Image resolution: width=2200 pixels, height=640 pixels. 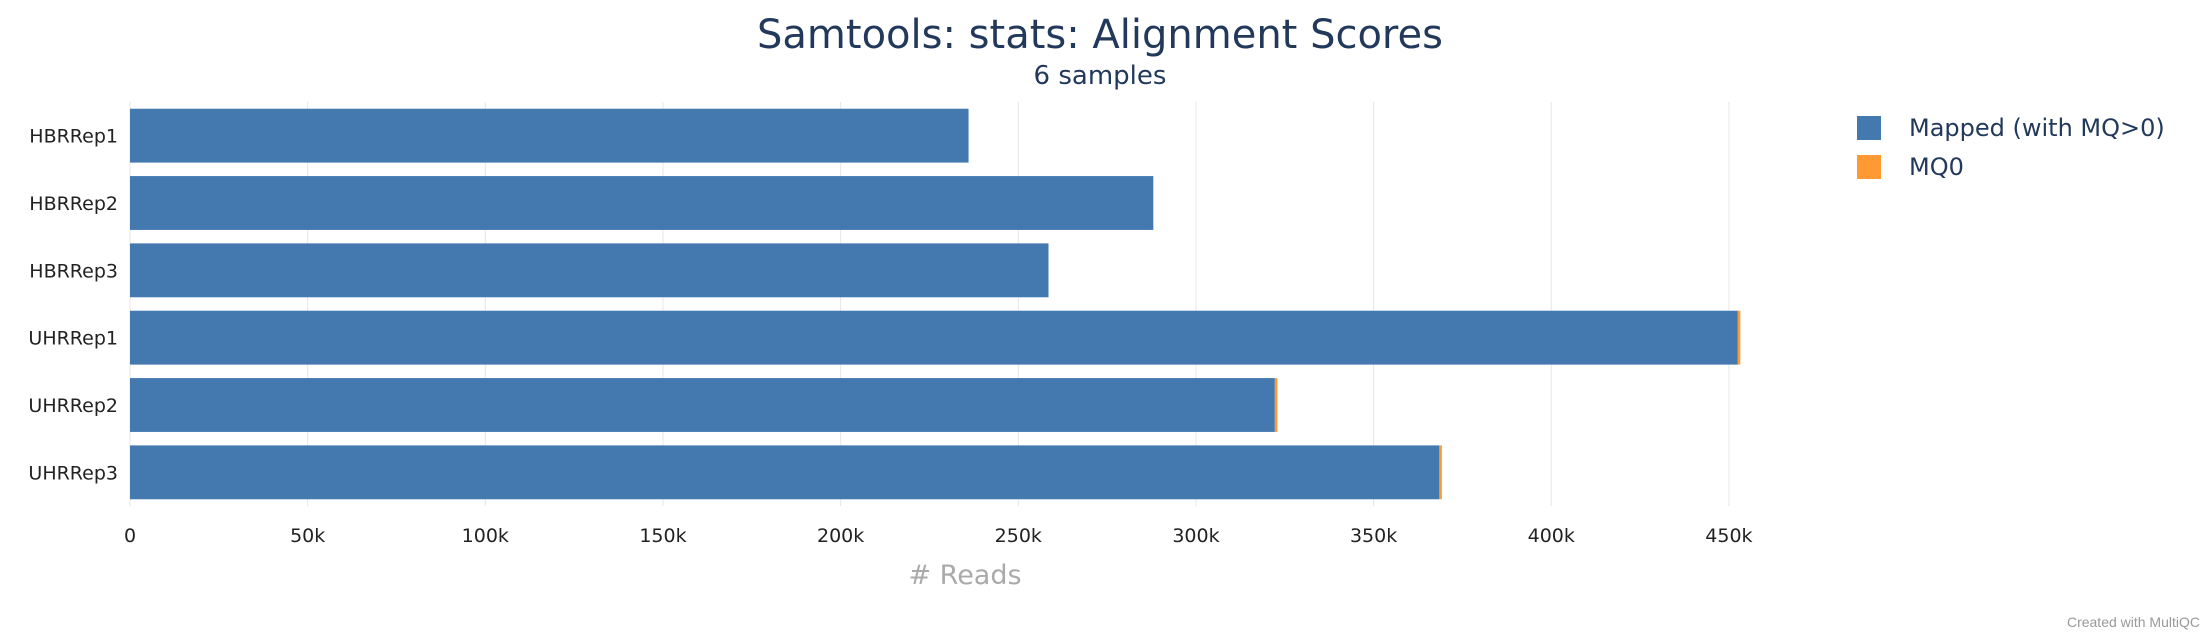 What do you see at coordinates (130, 536) in the screenshot?
I see `x-tick-label: 0` at bounding box center [130, 536].